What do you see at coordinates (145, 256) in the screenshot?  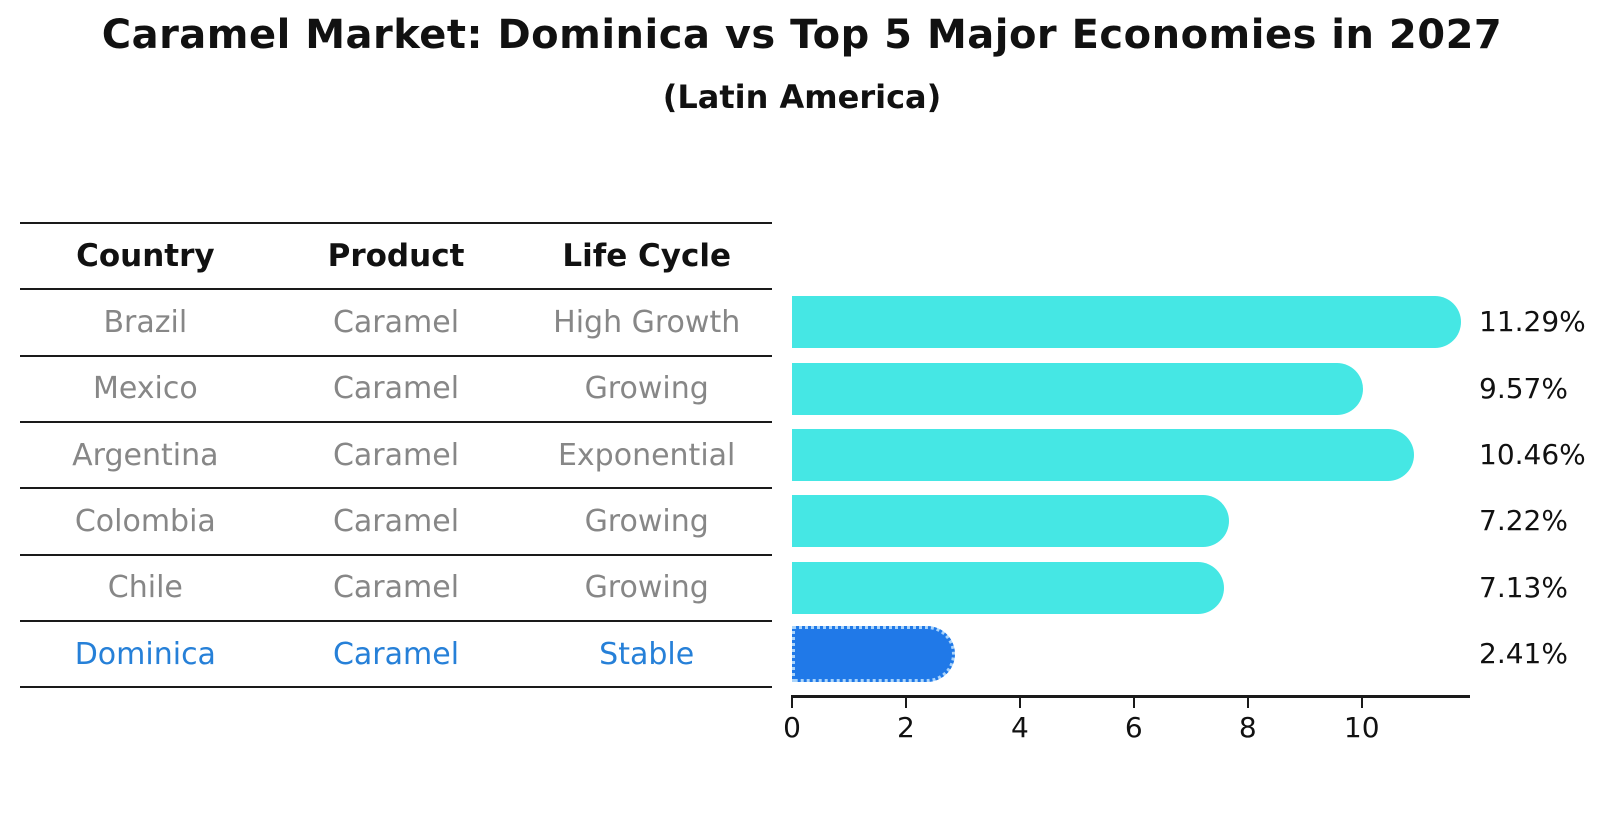 I see `column-header-country: Country` at bounding box center [145, 256].